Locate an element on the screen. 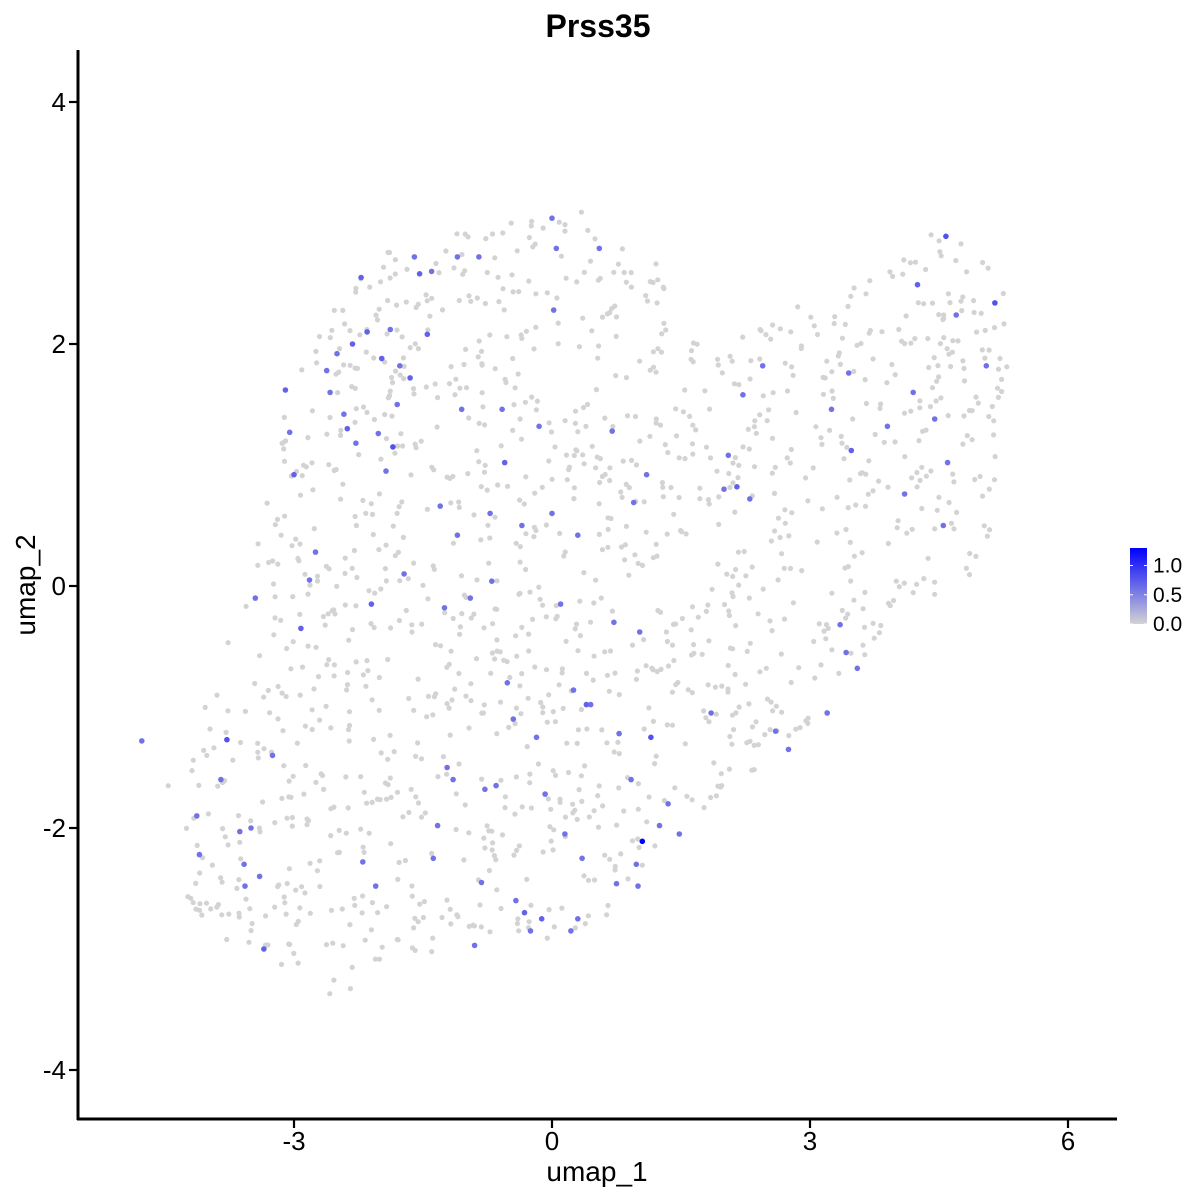 The width and height of the screenshot is (1200, 1200). color-legend: 1.0 0.5 0.0 is located at coordinates (1156, 592).